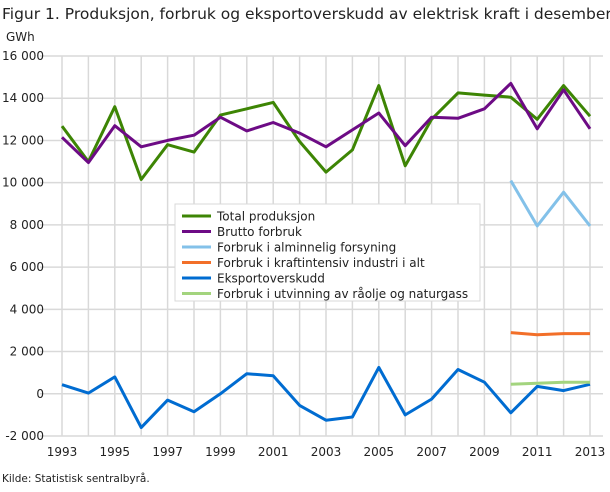  What do you see at coordinates (62, 452) in the screenshot?
I see `x-tick-label: 1993` at bounding box center [62, 452].